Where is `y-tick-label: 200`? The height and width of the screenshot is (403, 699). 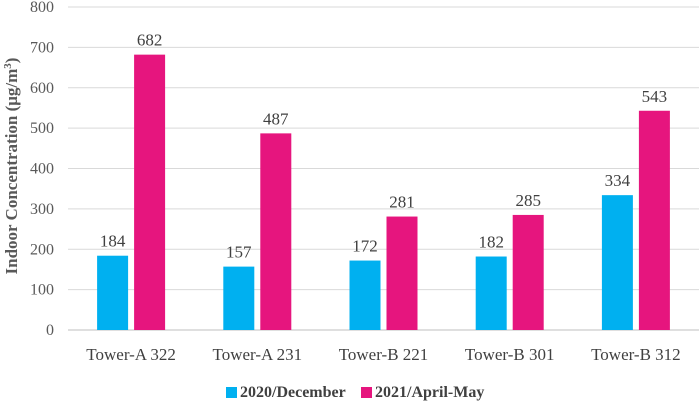
y-tick-label: 200 is located at coordinates (42, 249).